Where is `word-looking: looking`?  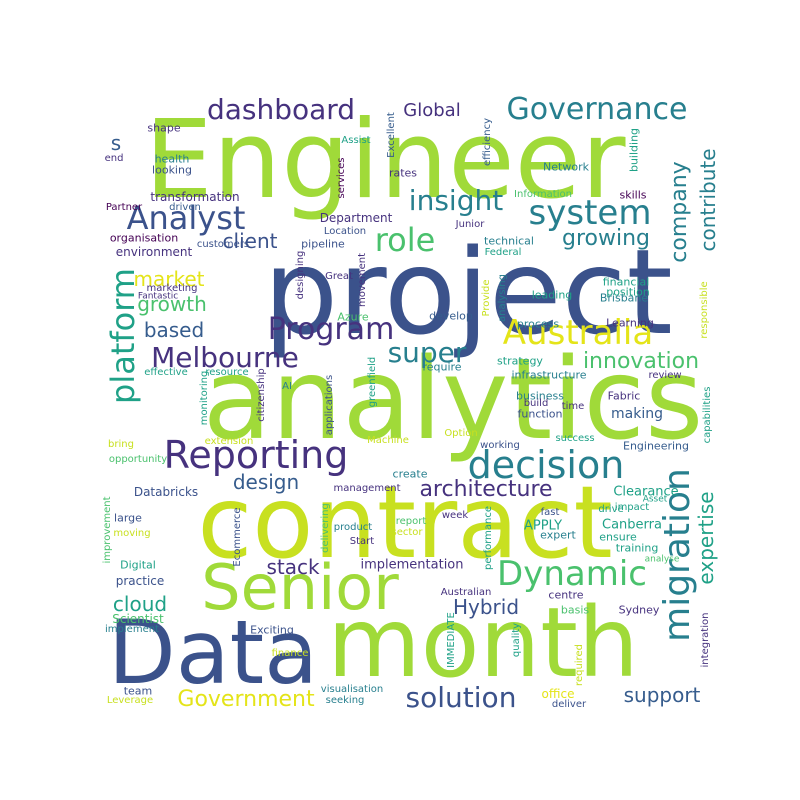
word-looking: looking is located at coordinates (172, 170).